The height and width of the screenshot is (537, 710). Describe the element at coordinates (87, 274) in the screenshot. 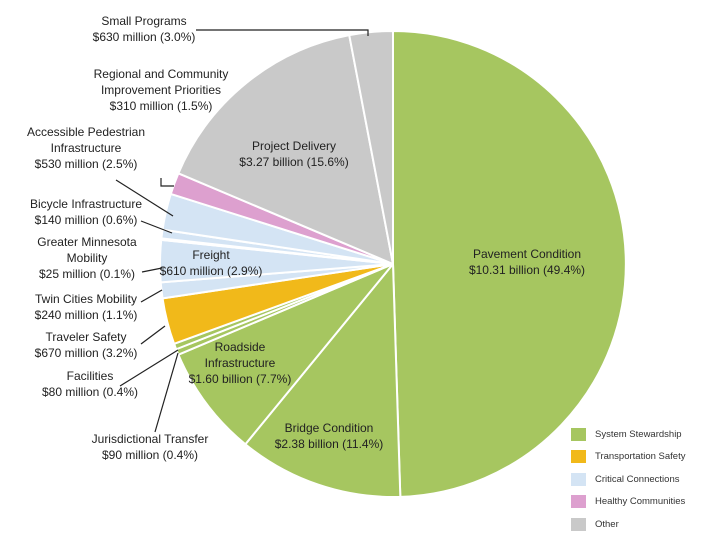

I see `slice-value-greater-minnesota-mobility: $25 million (0.1%)` at that location.